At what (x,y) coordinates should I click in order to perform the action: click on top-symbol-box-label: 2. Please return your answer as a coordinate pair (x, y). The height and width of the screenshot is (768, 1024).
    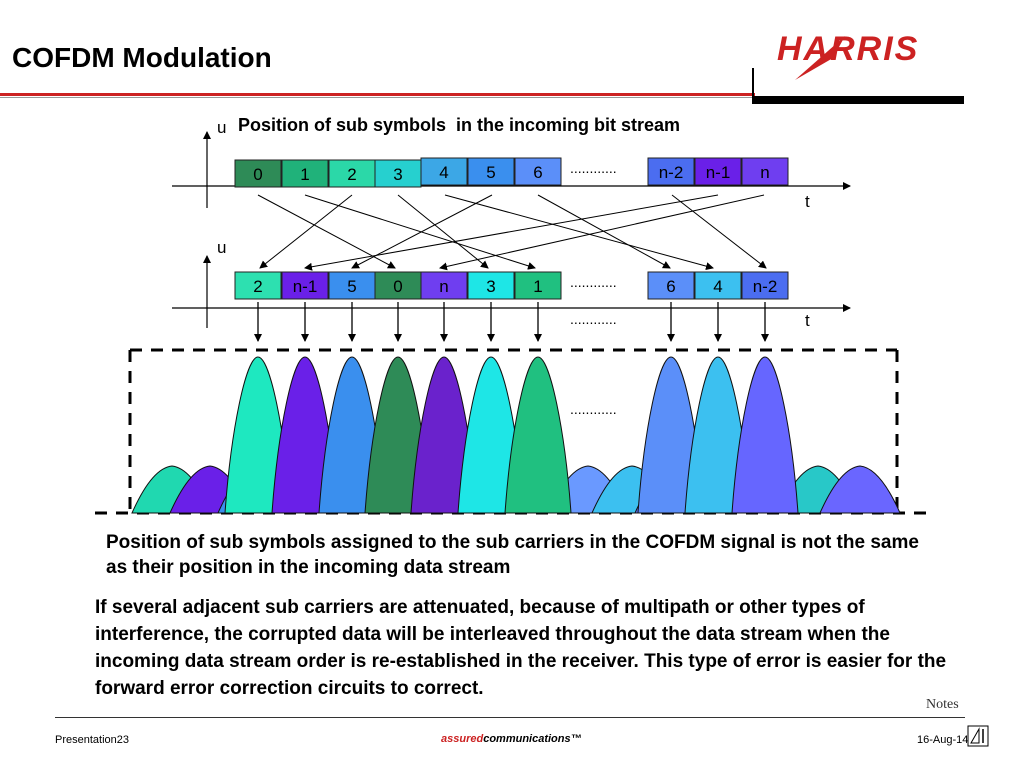
    Looking at the image, I should click on (351, 174).